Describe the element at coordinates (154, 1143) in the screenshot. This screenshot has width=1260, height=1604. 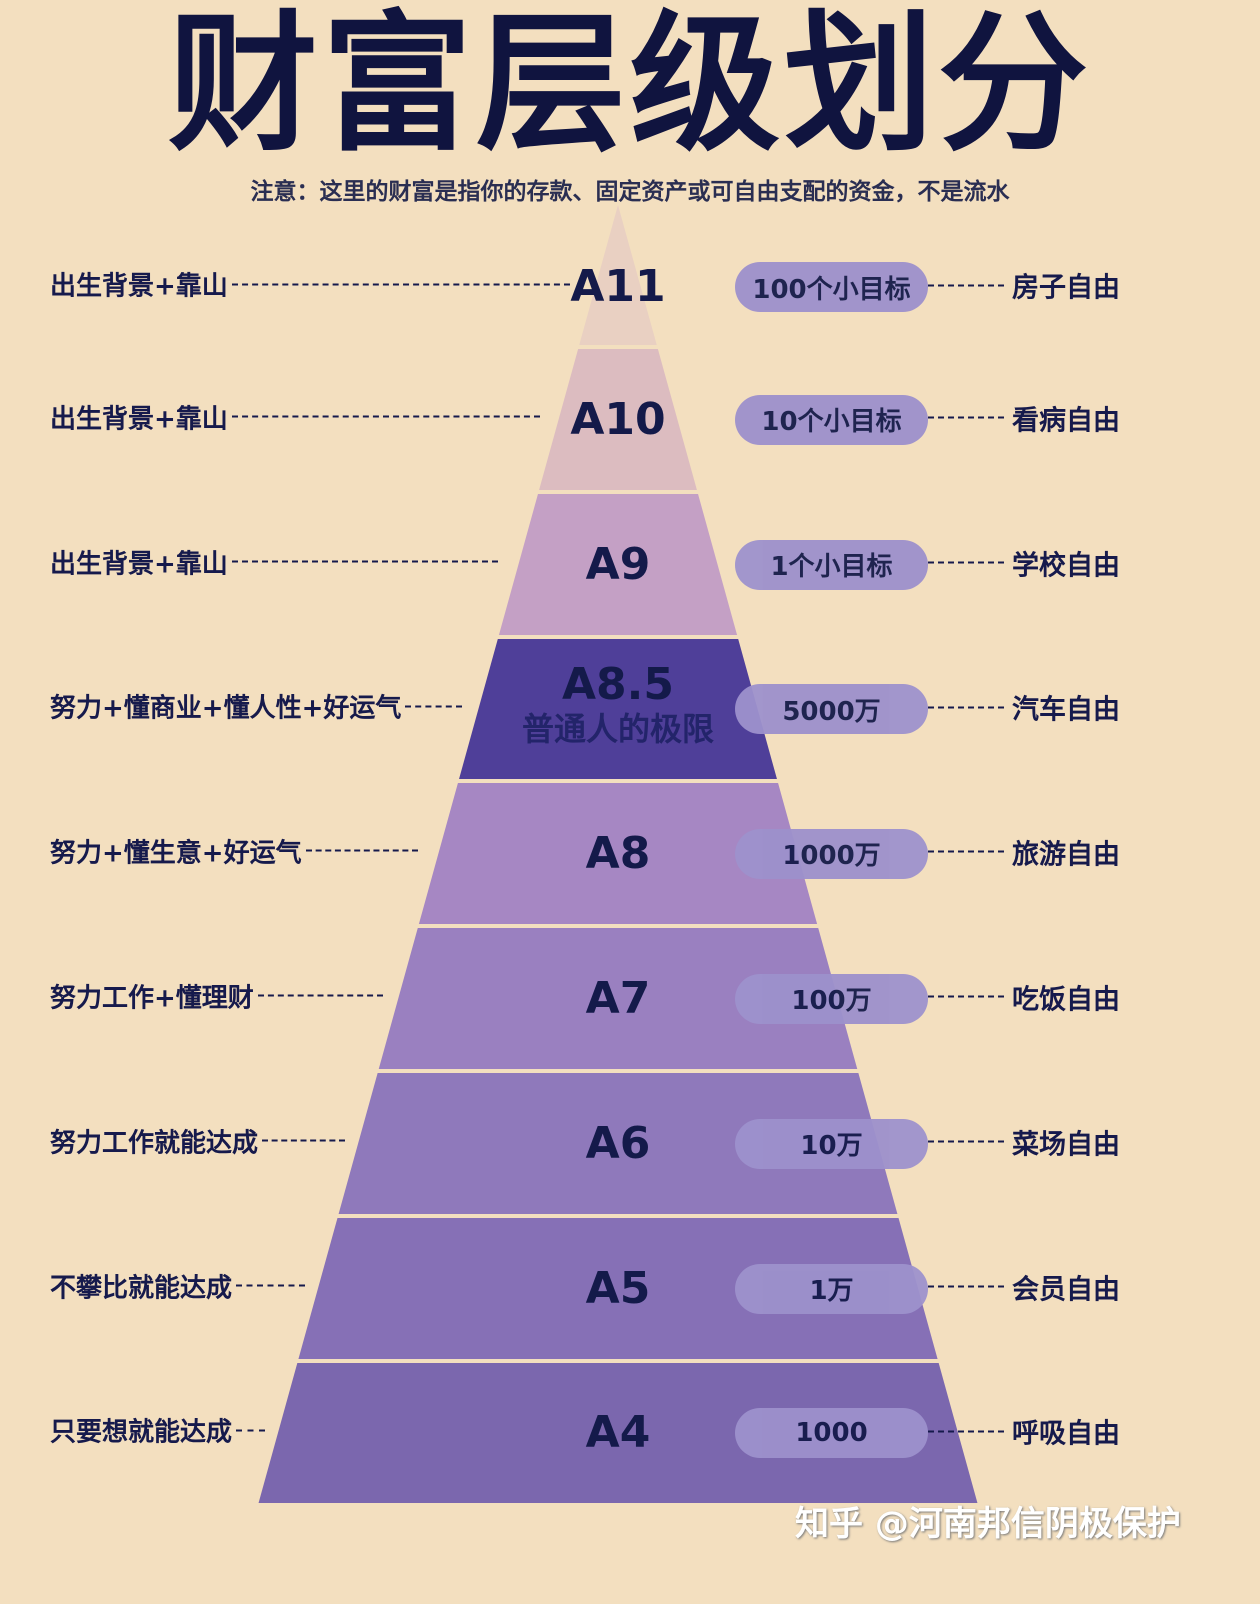
I see `requirement-text: 努力工作就能达成` at that location.